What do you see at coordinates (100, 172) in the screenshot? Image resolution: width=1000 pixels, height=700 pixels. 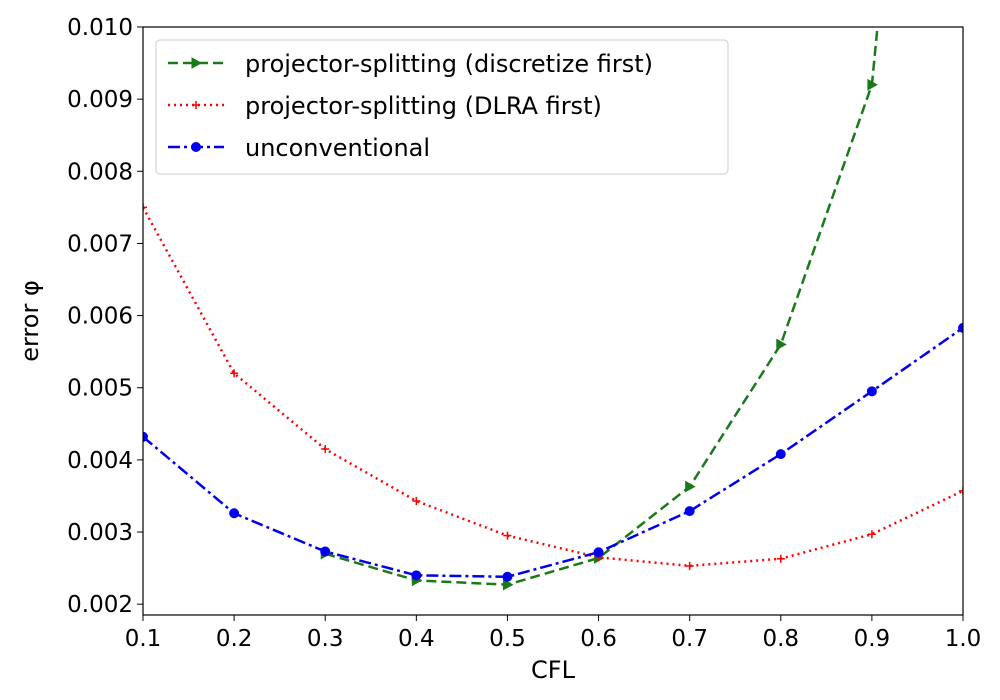 I see `y-tick-label: 0.008` at bounding box center [100, 172].